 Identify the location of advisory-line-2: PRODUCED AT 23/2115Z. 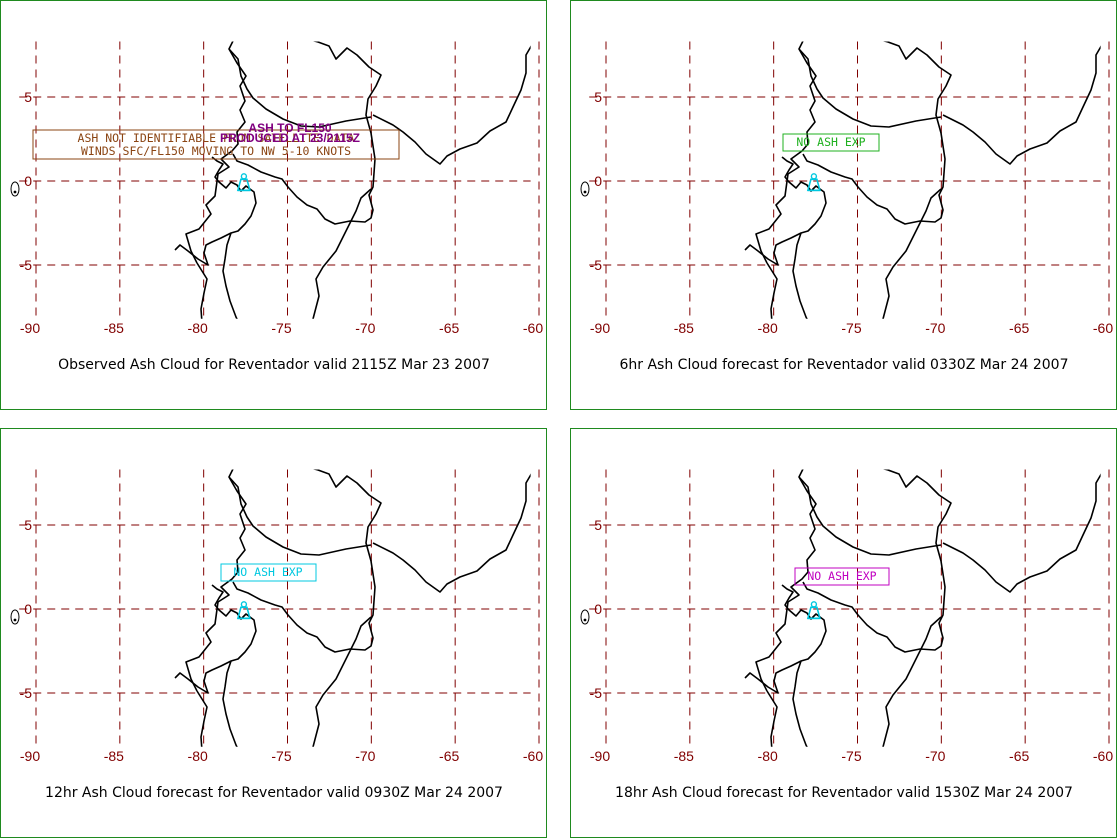
(290, 138).